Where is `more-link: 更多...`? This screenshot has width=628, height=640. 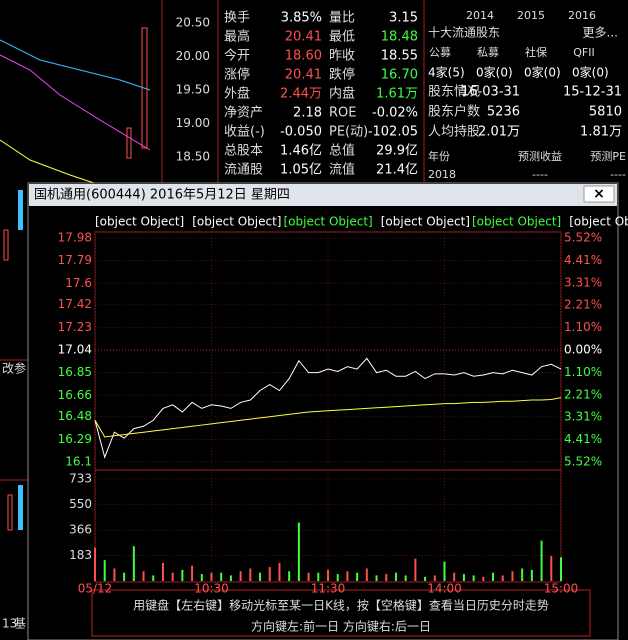
more-link: 更多... is located at coordinates (600, 33).